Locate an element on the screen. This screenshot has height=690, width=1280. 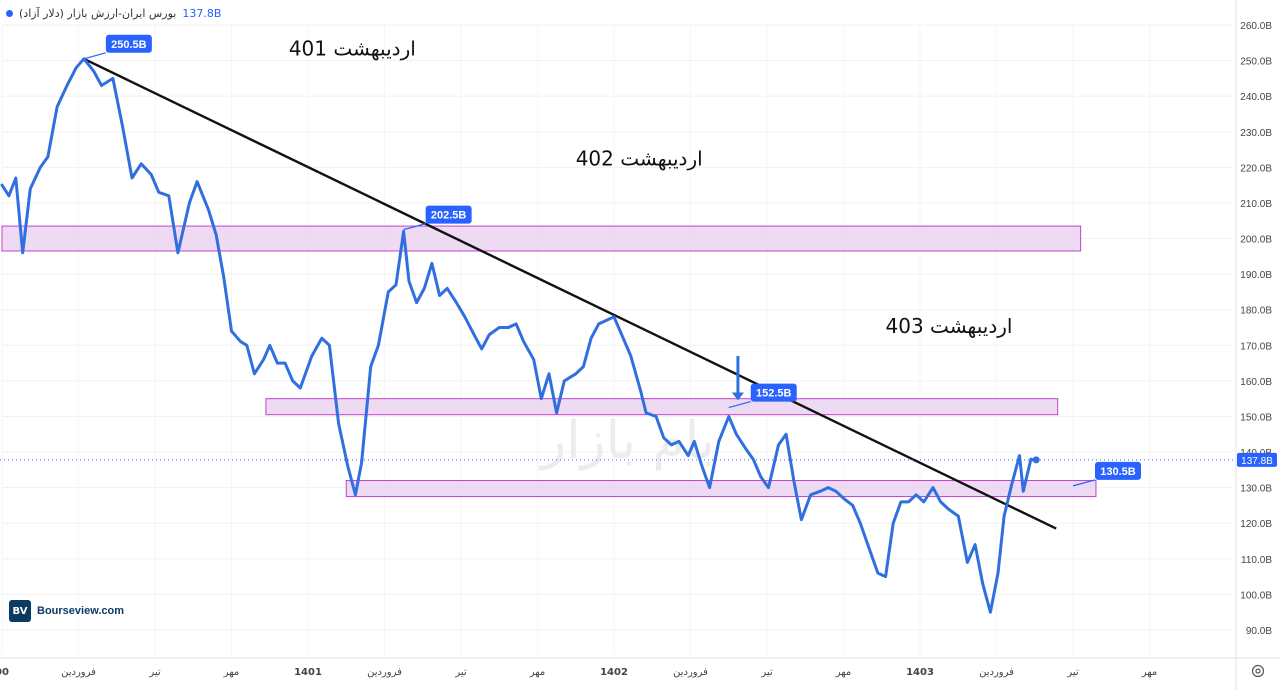
y-tick-label: 240.0B is located at coordinates (1256, 97).